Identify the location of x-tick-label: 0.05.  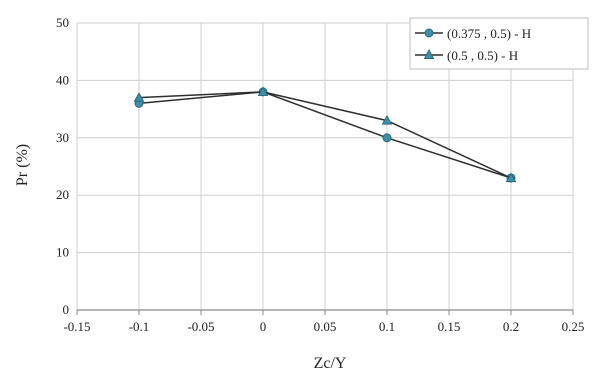
(325, 326).